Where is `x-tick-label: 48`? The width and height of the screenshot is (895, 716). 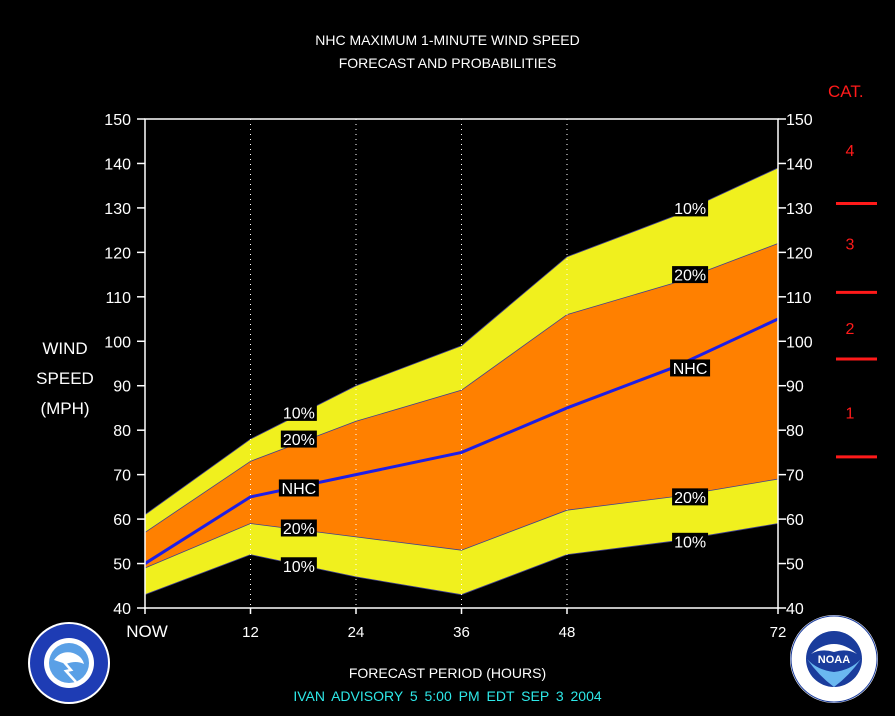
x-tick-label: 48 is located at coordinates (567, 632).